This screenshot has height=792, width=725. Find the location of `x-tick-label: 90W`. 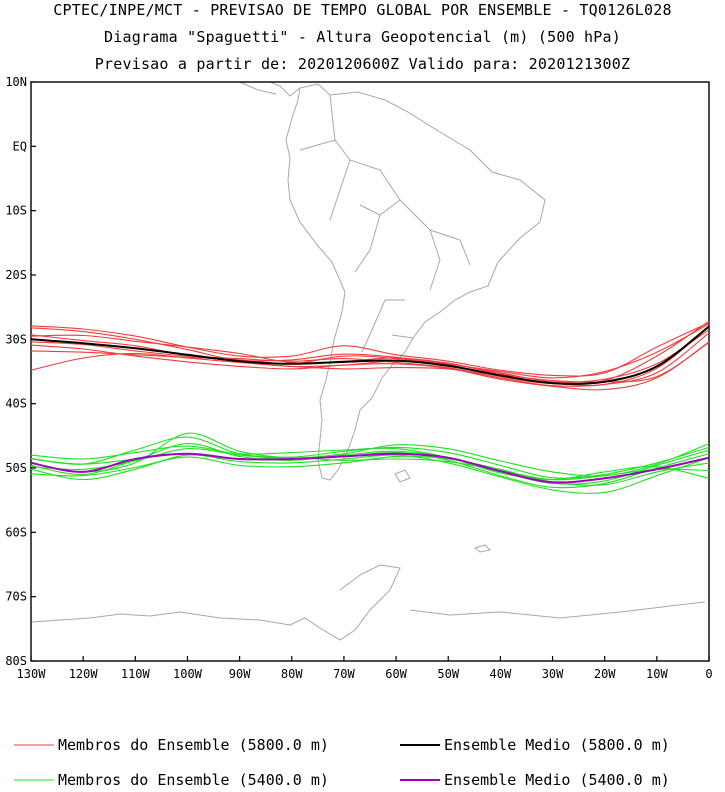

x-tick-label: 90W is located at coordinates (240, 674).